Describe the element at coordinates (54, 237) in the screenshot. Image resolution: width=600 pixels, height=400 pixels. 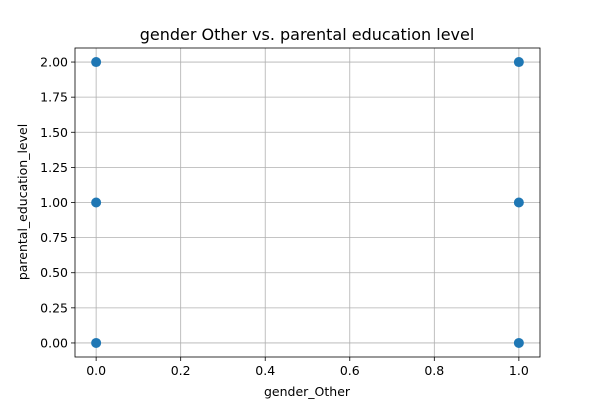
I see `y-tick-label: 0.75` at that location.